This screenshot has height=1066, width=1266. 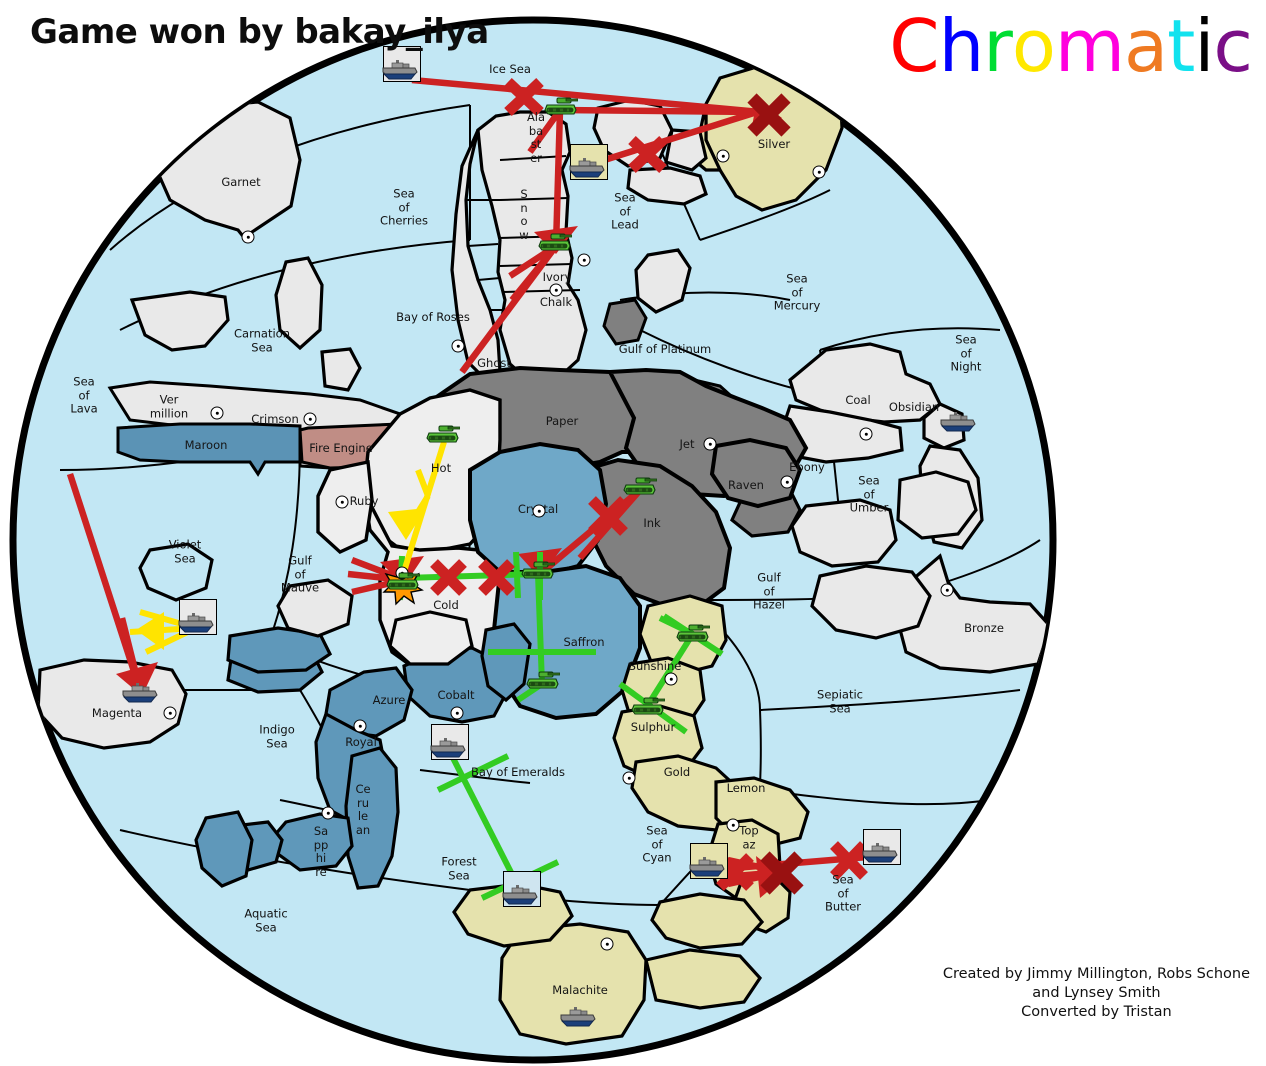 What do you see at coordinates (1146, 46) in the screenshot?
I see `logo-letter-a: a` at bounding box center [1146, 46].